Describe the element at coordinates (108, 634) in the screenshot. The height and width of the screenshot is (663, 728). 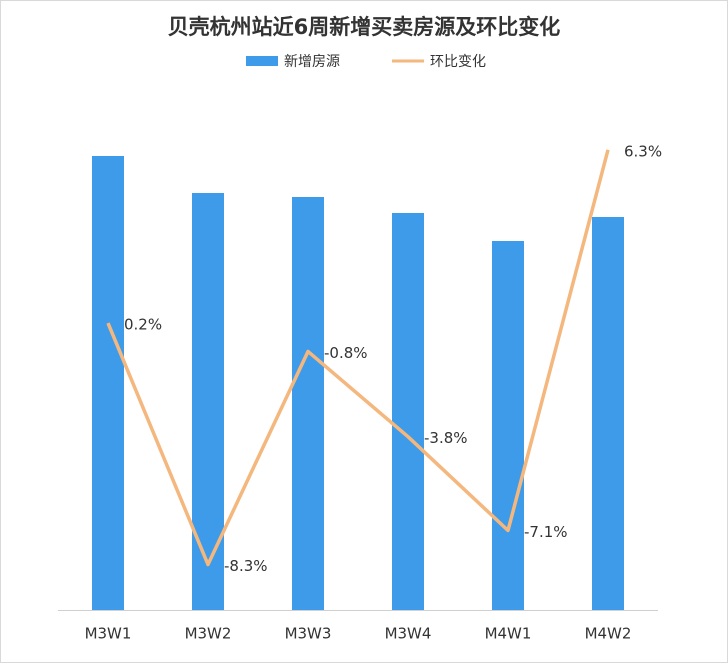
I see `x-tick-label: M3W1` at that location.